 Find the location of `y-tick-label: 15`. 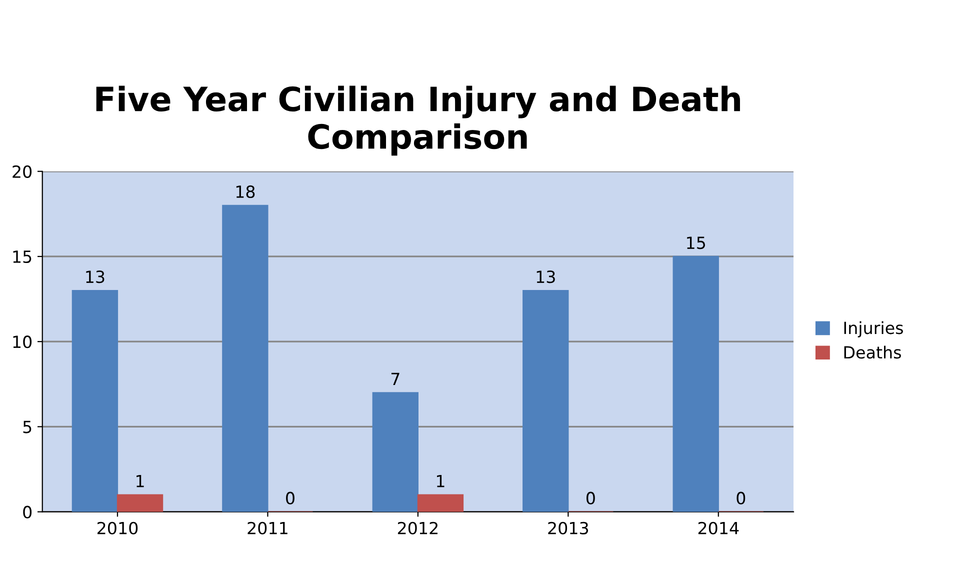

y-tick-label: 15 is located at coordinates (22, 257).